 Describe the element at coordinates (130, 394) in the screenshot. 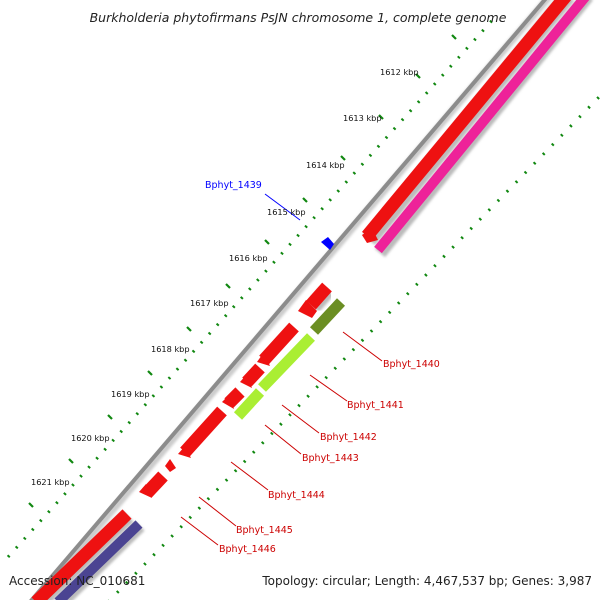

I see `scale-label: 1619 kbp` at that location.